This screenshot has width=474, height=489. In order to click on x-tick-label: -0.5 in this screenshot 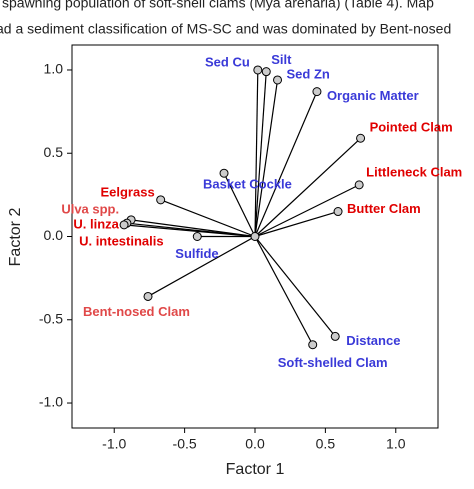, I will do `click(185, 444)`.